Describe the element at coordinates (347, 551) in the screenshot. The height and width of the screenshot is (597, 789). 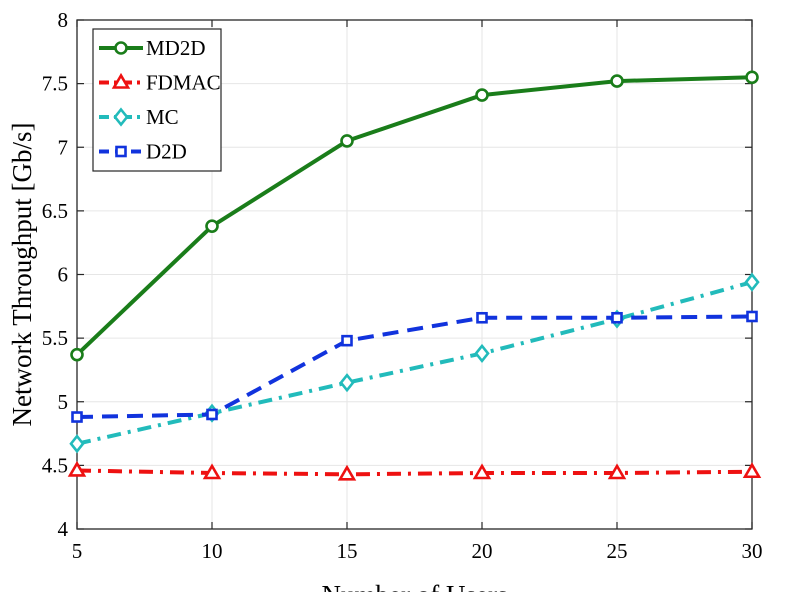
I see `x-tick-label: 15` at that location.